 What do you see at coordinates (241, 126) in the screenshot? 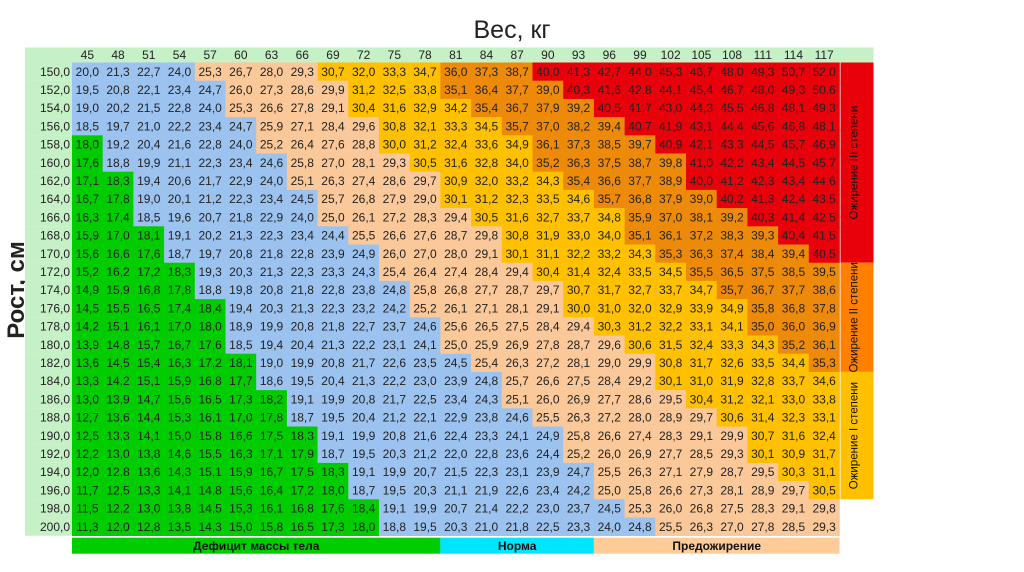
I see `bmi-value: 24,7` at bounding box center [241, 126].